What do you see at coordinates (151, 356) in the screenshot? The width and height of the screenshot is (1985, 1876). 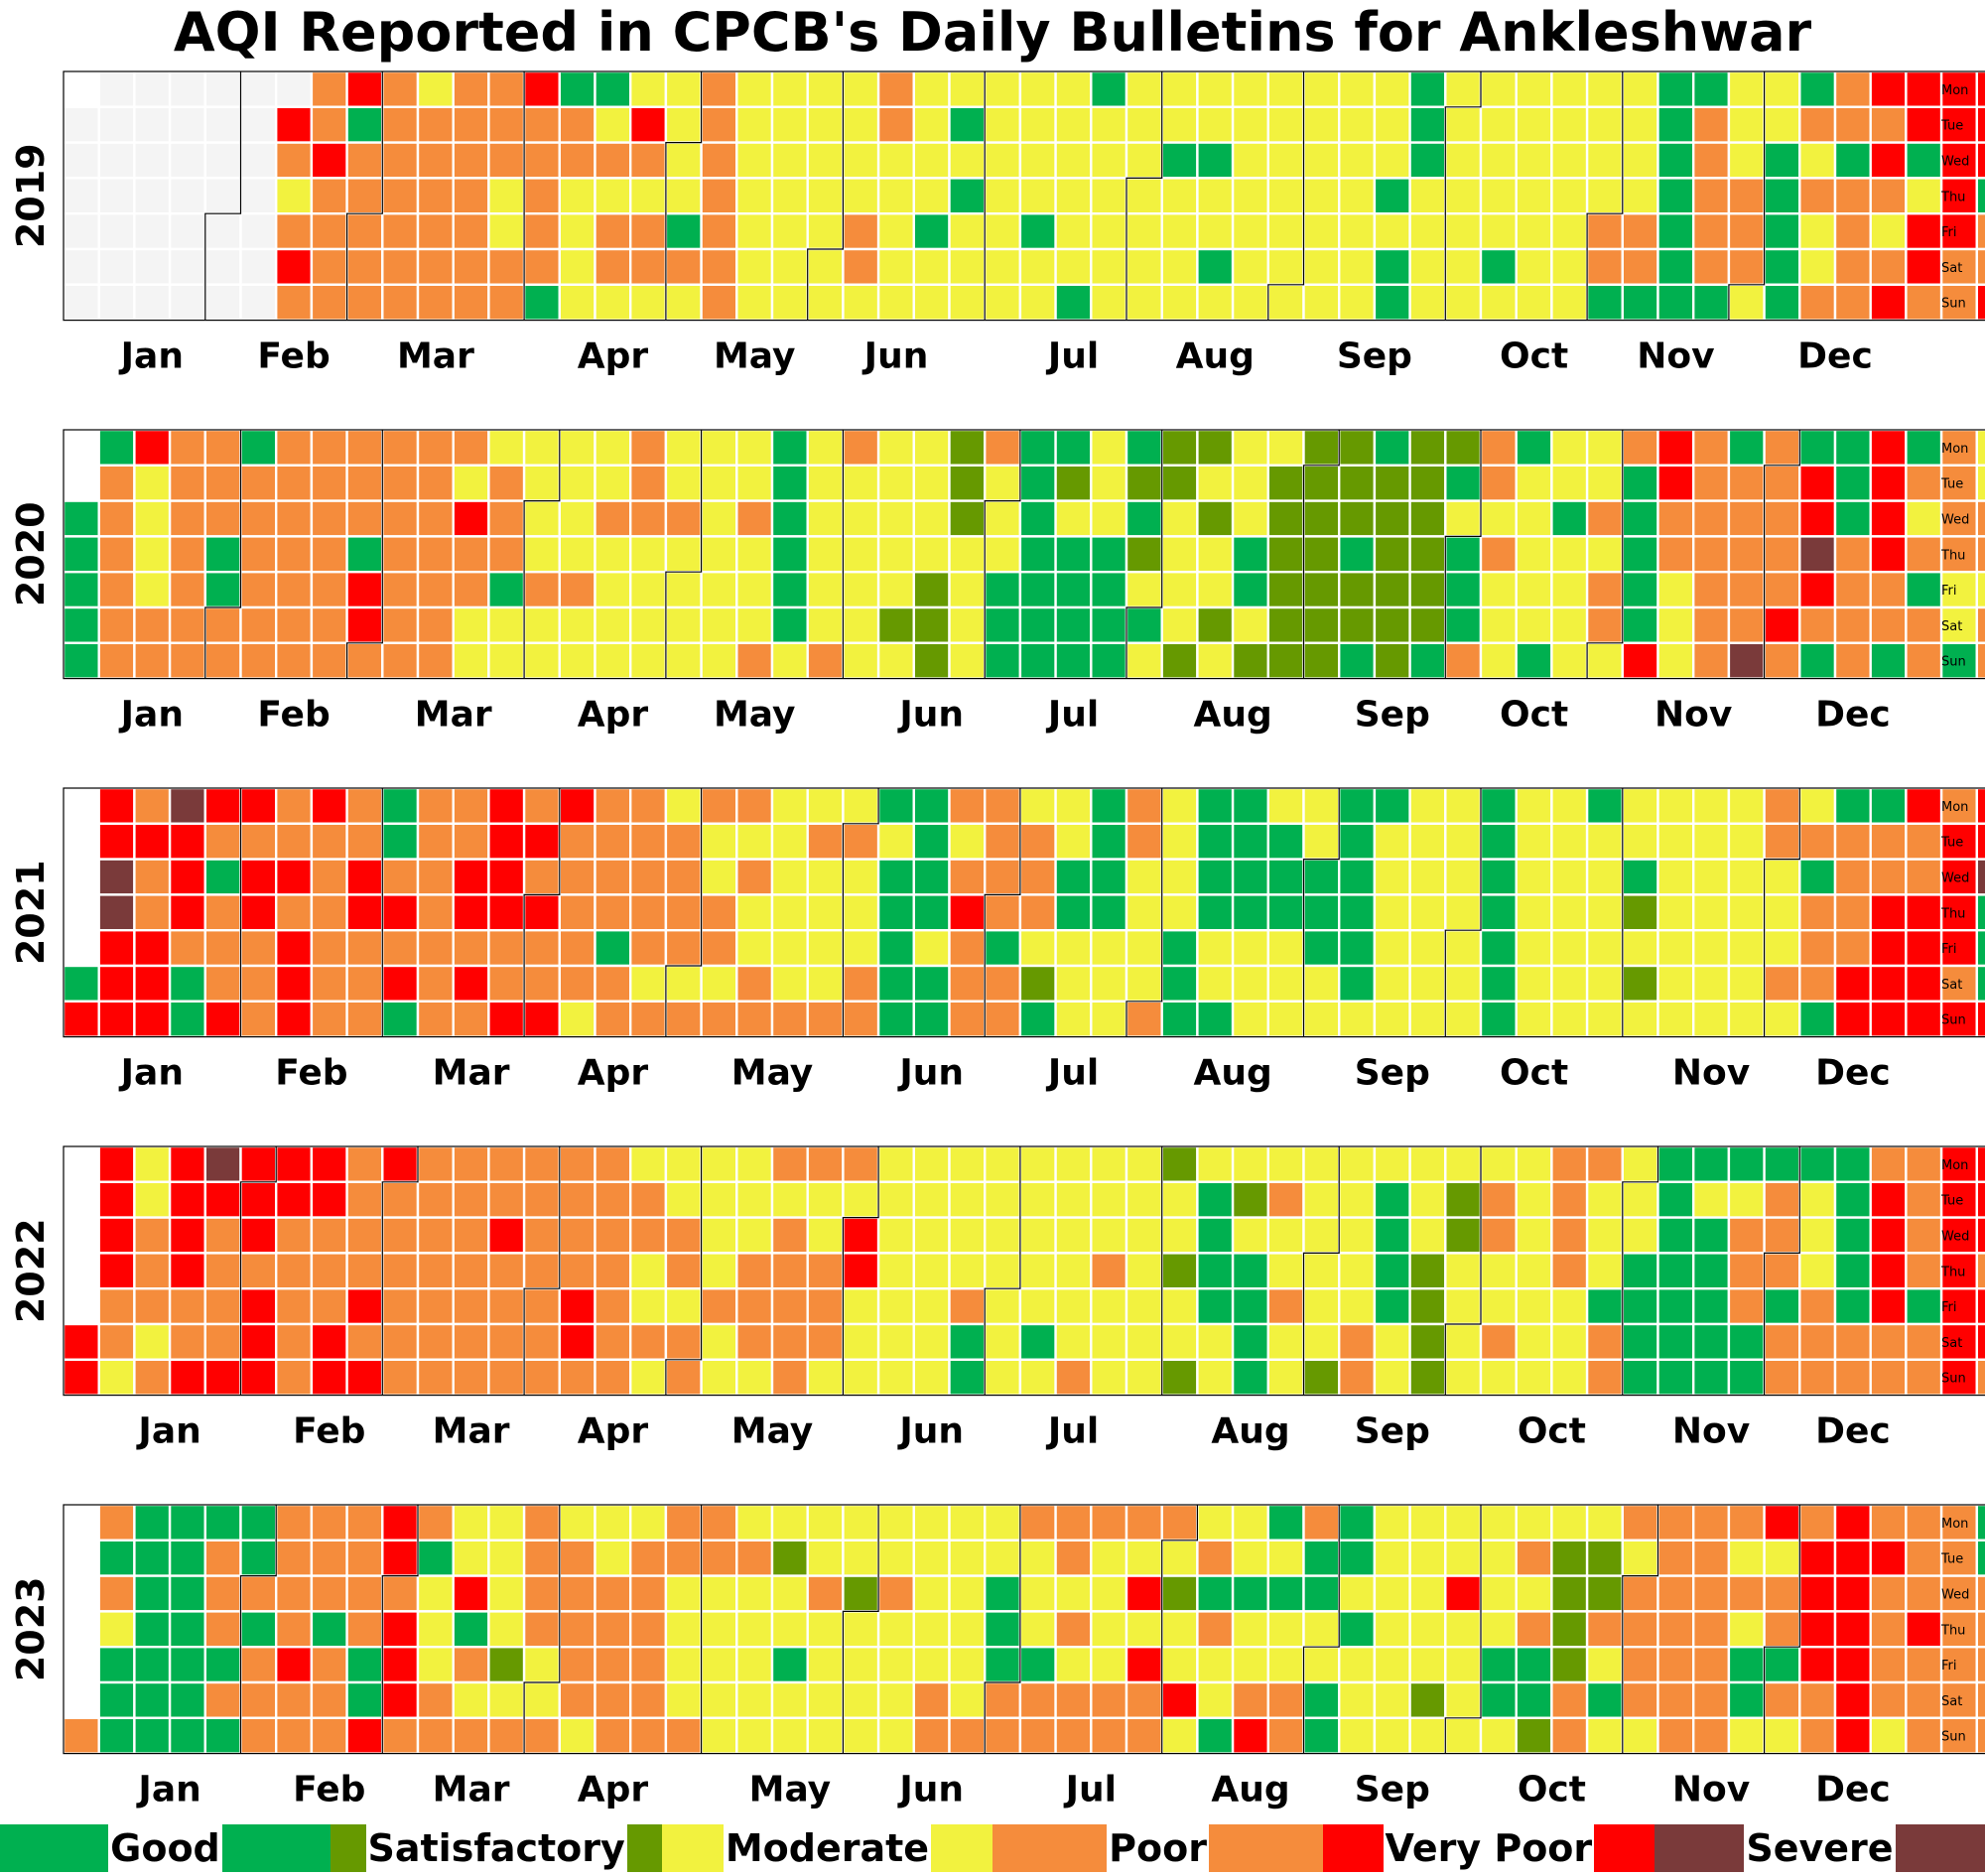 I see `month-label: Jan` at bounding box center [151, 356].